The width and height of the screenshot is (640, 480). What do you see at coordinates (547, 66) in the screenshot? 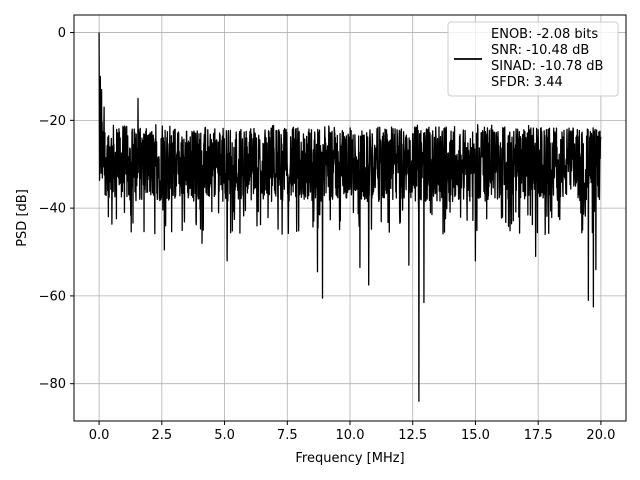
I see `legend-sinad: SINAD: -10.78 dB` at bounding box center [547, 66].